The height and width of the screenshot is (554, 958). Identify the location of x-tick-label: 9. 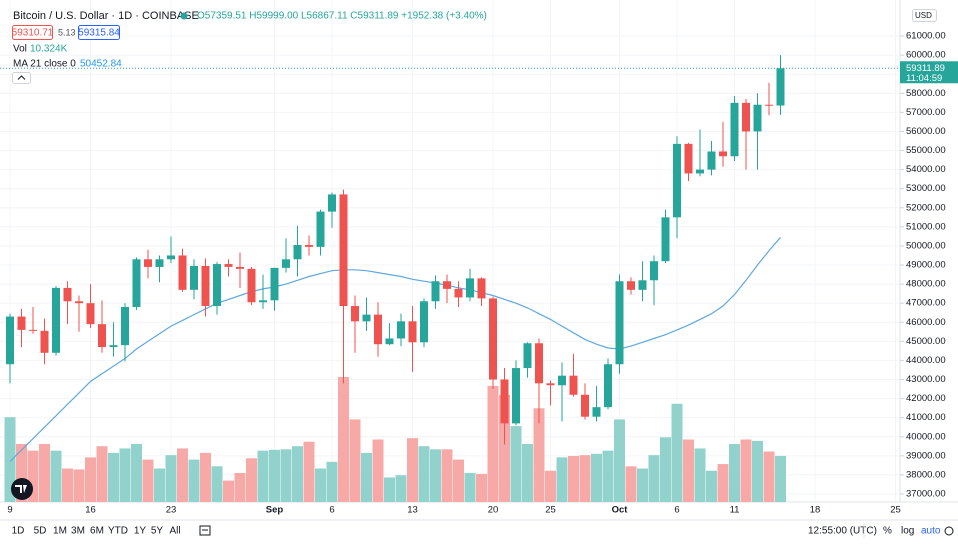
(9, 510).